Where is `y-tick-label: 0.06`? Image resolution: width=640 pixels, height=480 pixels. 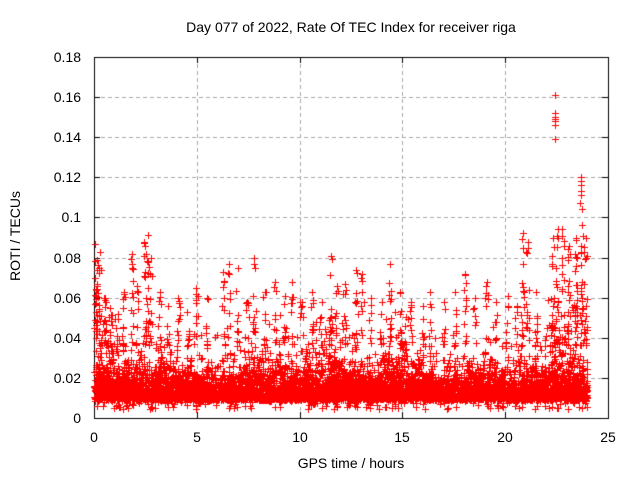 y-tick-label: 0.06 is located at coordinates (67, 298).